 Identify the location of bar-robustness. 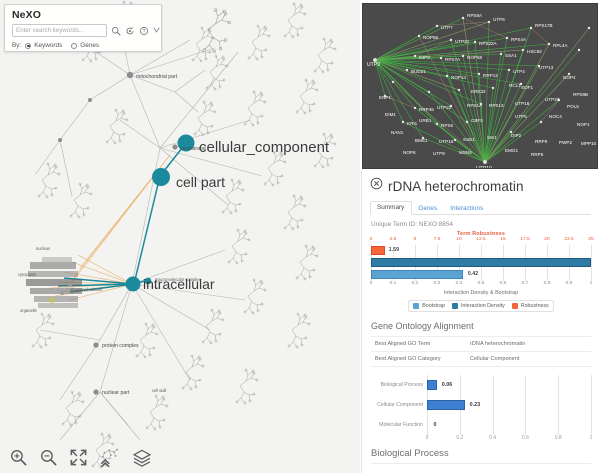
(378, 250).